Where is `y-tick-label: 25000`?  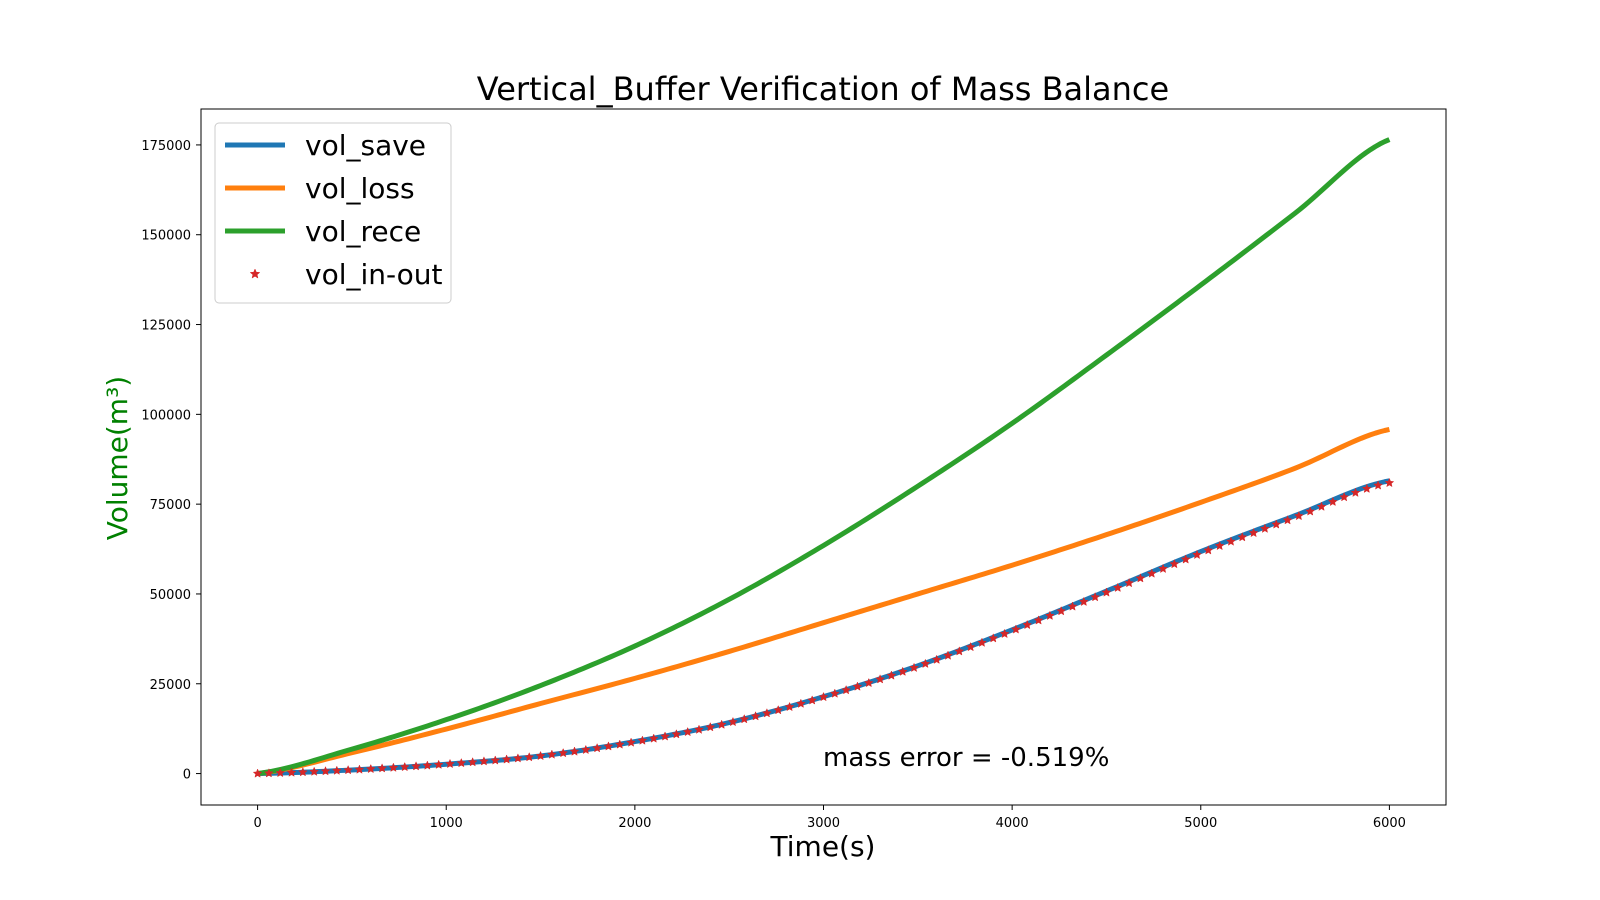
y-tick-label: 25000 is located at coordinates (170, 685).